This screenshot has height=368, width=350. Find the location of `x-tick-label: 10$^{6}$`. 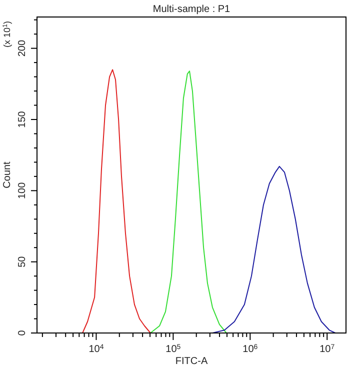

x-tick-label: 10$^{6}$ is located at coordinates (250, 350).